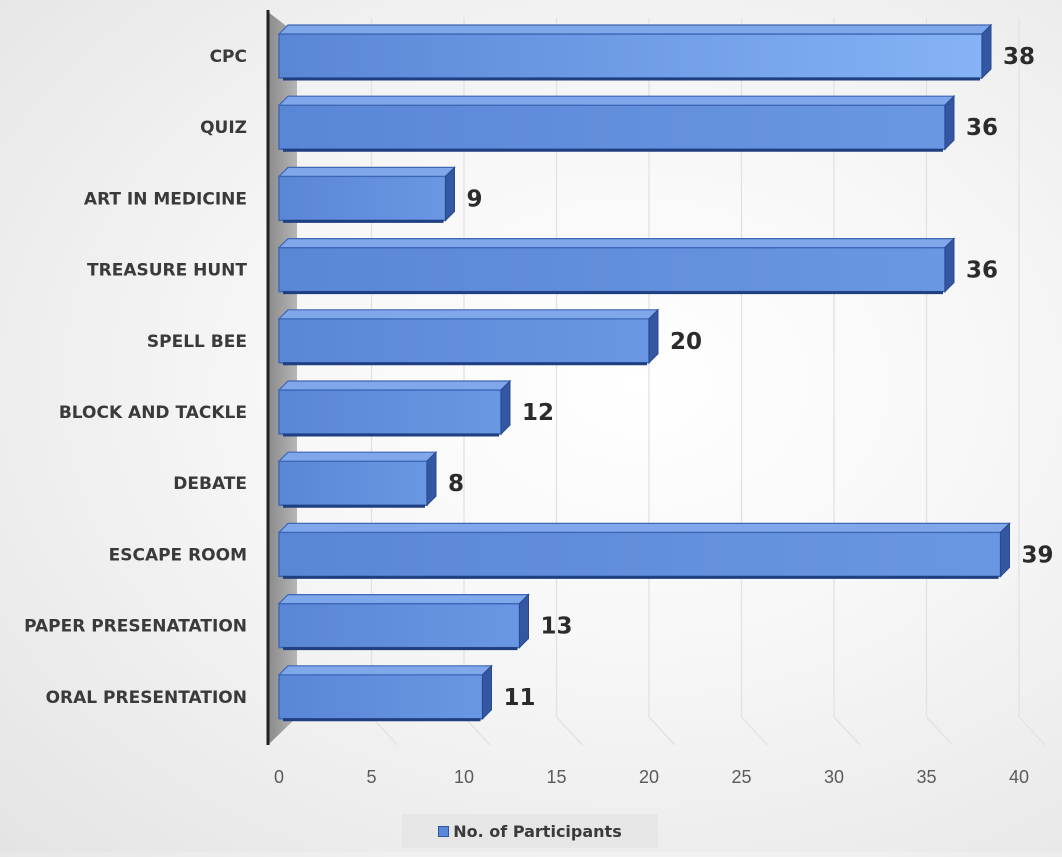  What do you see at coordinates (538, 413) in the screenshot?
I see `data-label: 12` at bounding box center [538, 413].